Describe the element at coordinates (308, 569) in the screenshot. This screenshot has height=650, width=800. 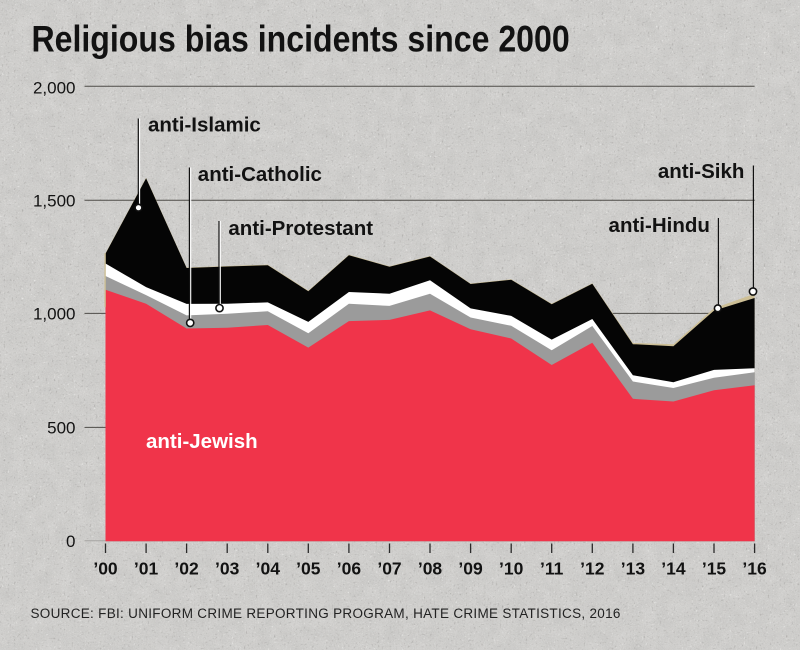
I see `svg-text: ’05` at that location.